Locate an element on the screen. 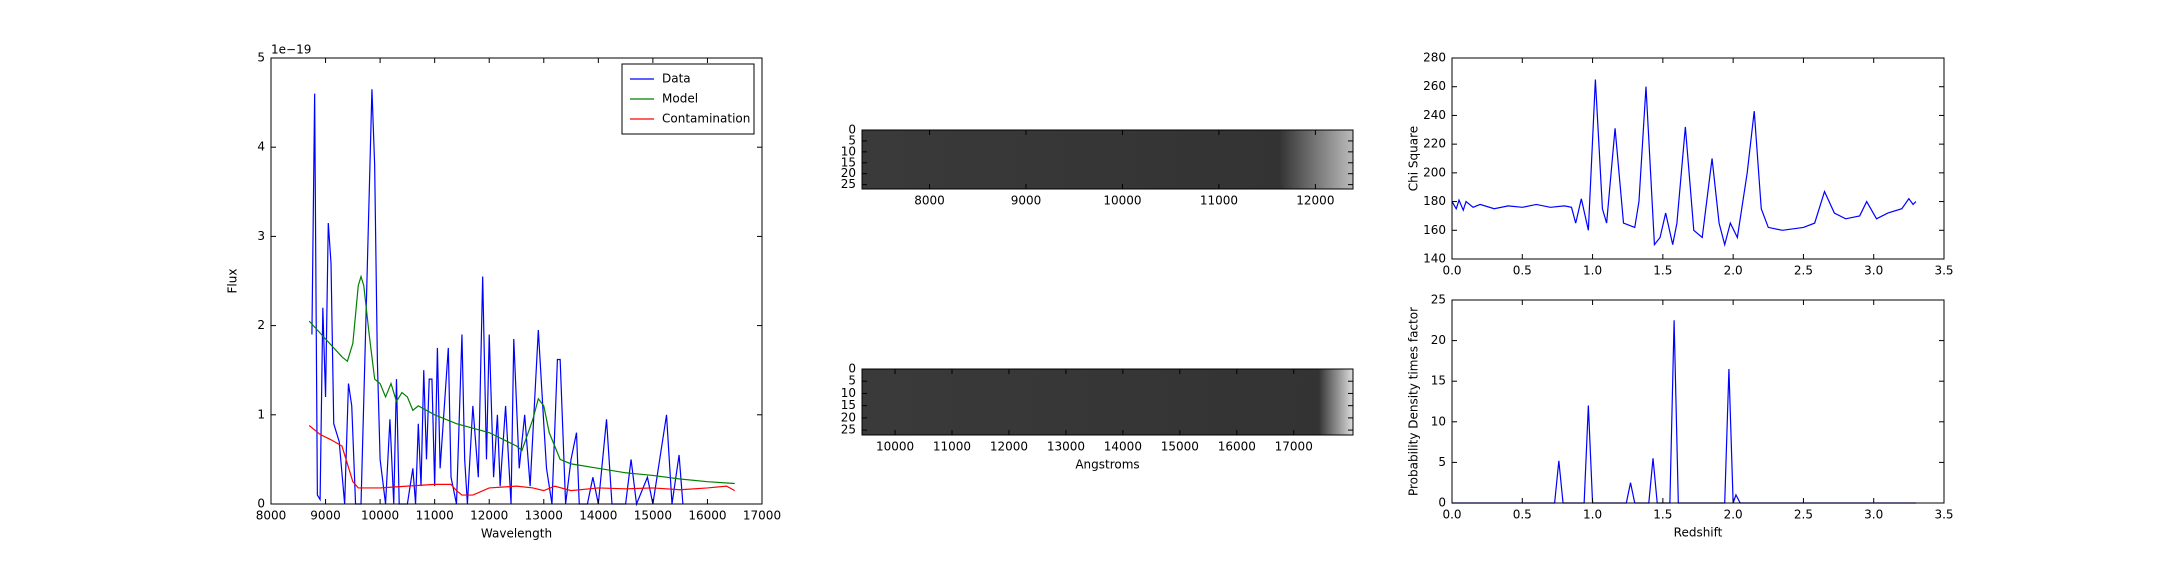 This screenshot has height=576, width=2160. y-tick-label: 220 is located at coordinates (1434, 144).